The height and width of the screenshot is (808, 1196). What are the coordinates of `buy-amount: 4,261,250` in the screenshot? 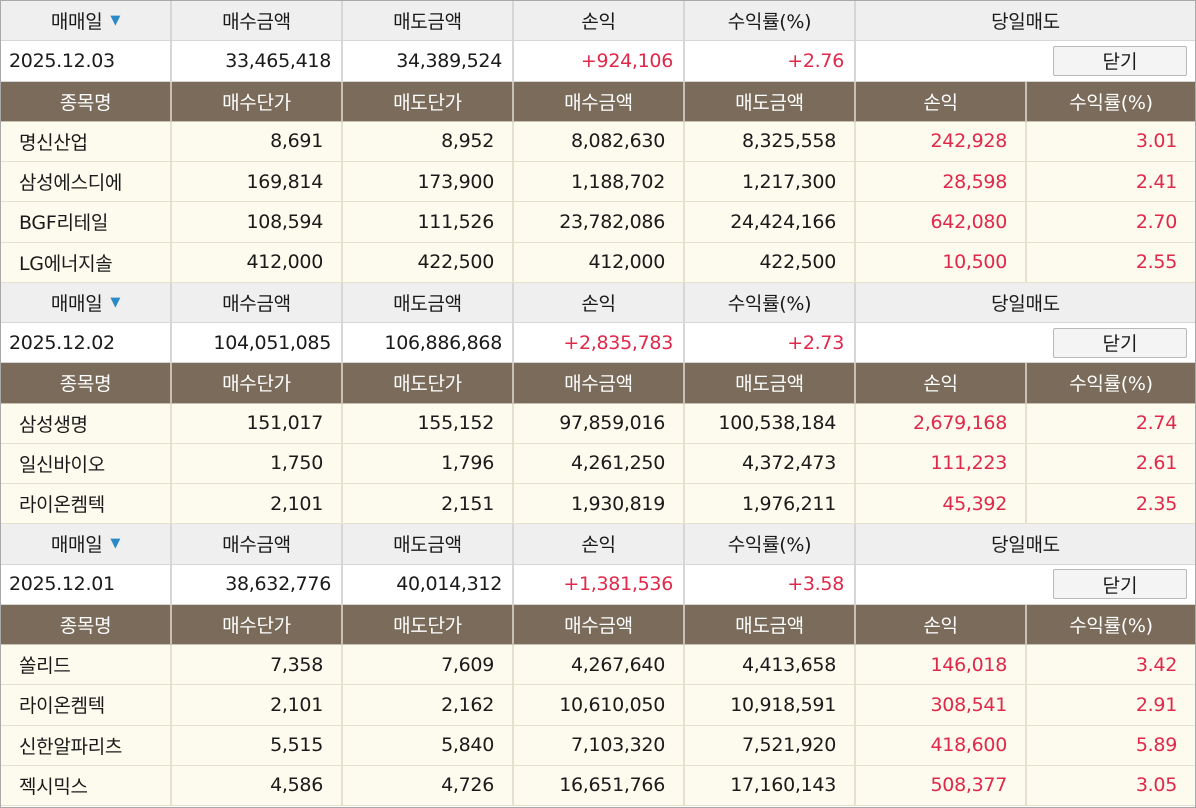 It's located at (599, 463).